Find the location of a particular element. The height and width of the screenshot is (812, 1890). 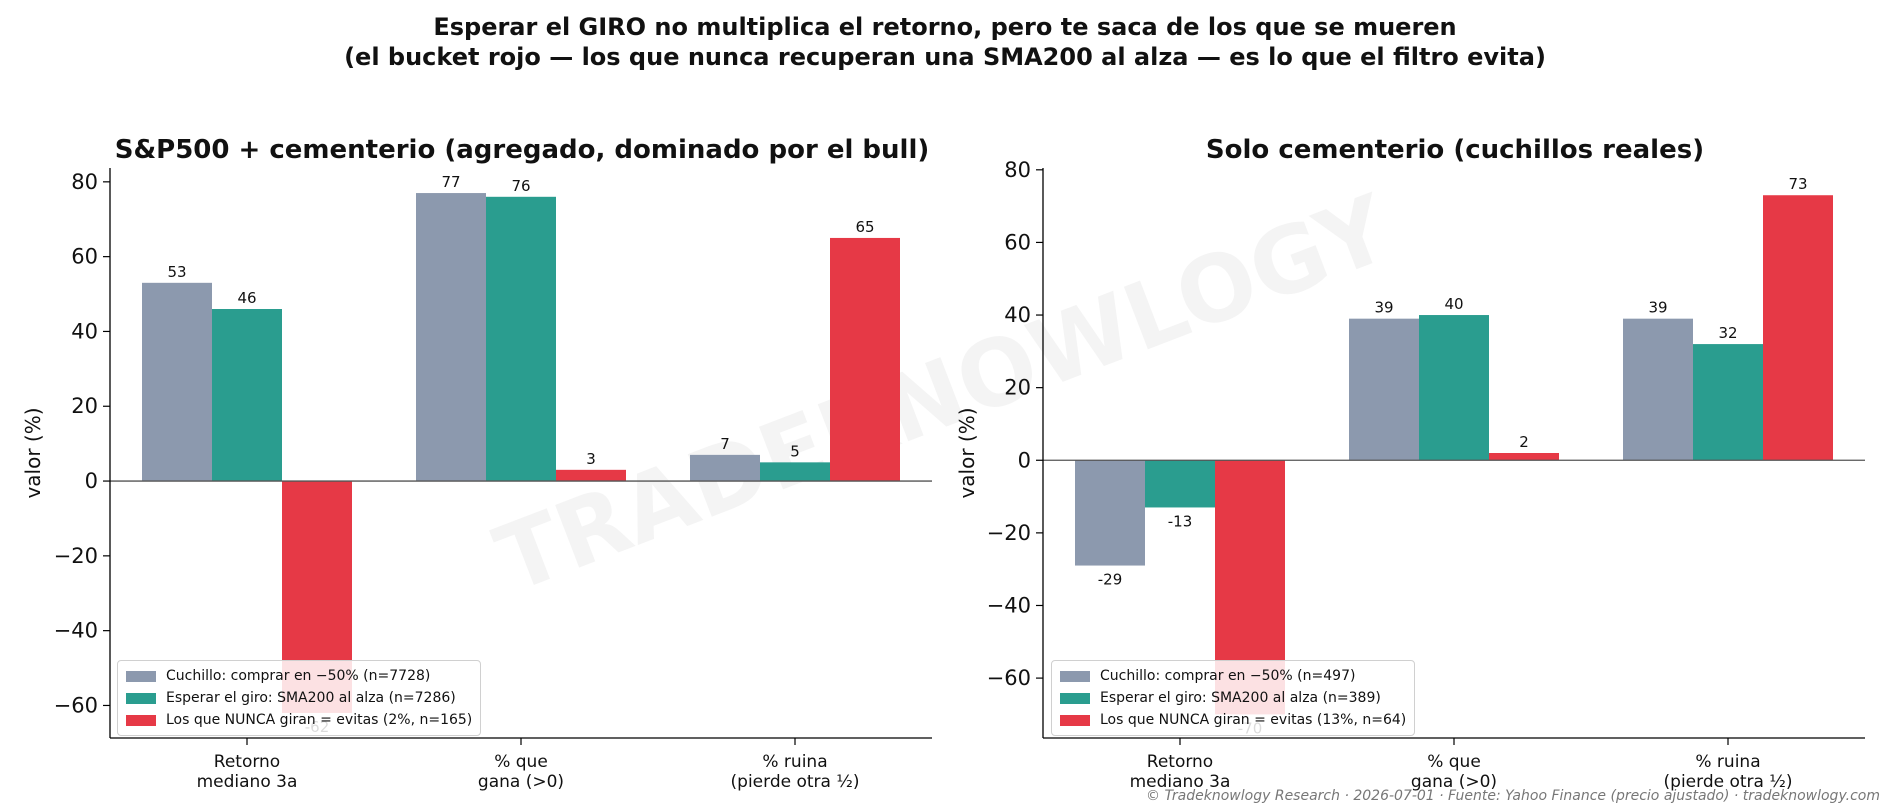

bar-value-label: 76 is located at coordinates (520, 186).